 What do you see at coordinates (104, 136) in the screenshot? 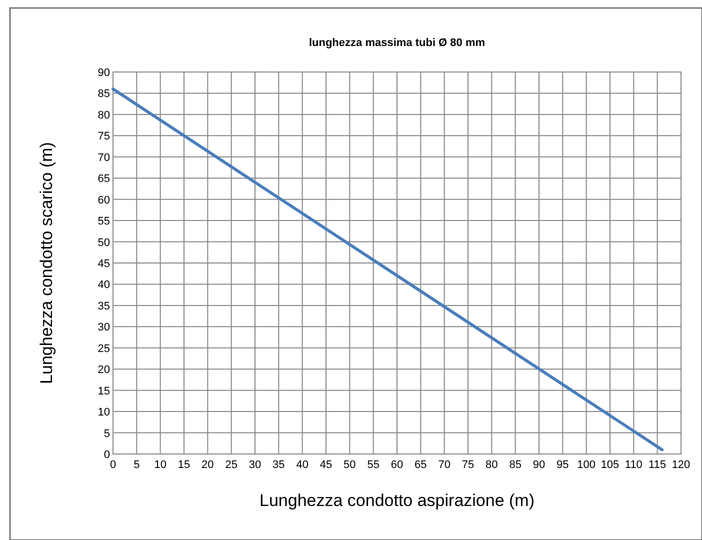
I see `y-tick-label: 75` at bounding box center [104, 136].